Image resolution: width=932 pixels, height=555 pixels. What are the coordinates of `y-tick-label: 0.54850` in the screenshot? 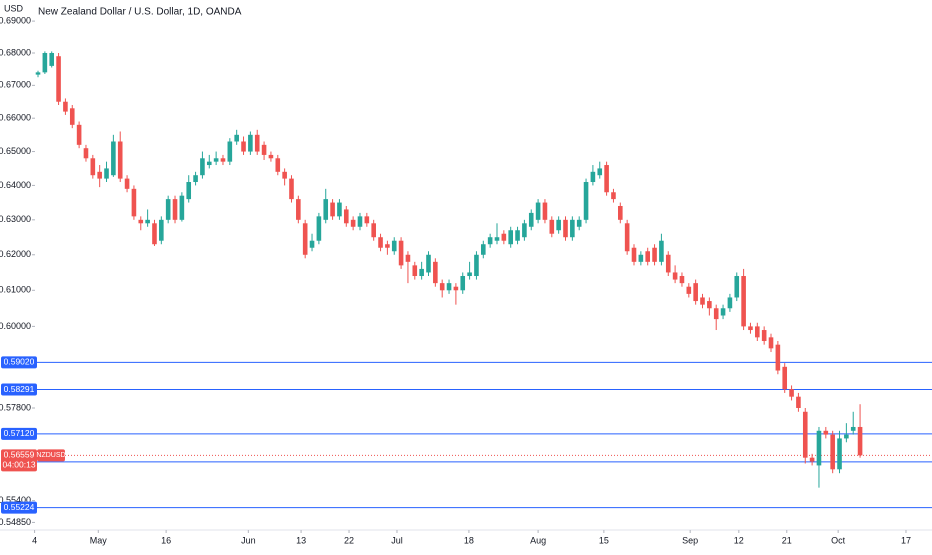 It's located at (15, 522).